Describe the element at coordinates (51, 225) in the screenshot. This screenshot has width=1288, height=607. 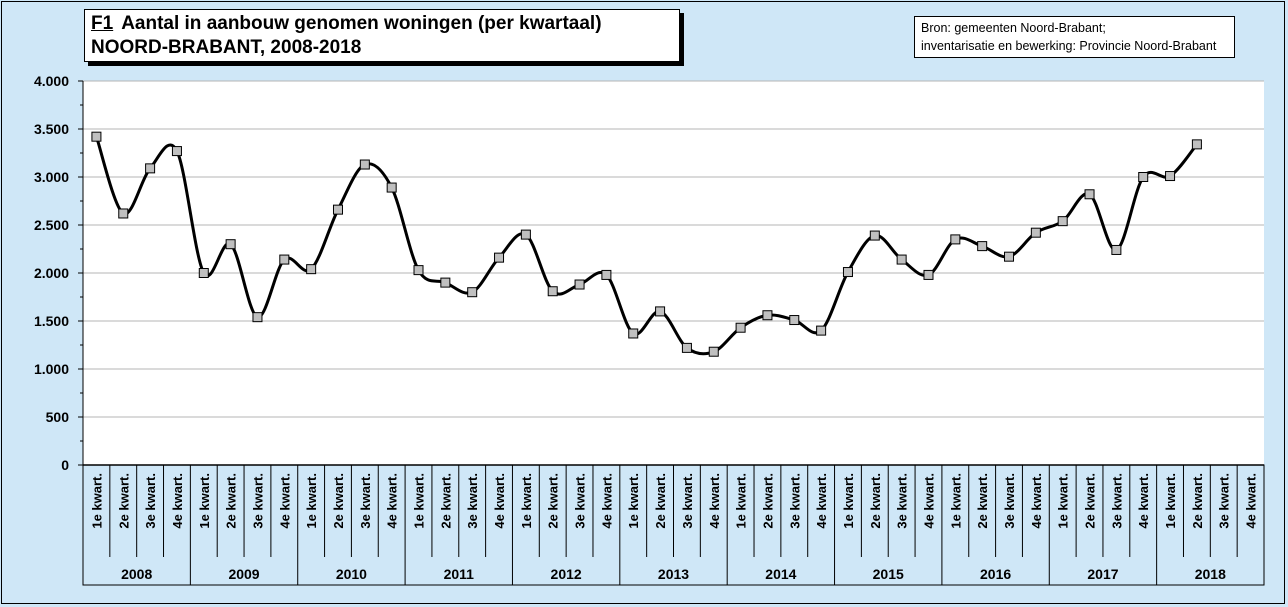
I see `y-tick-label: 2.500` at that location.